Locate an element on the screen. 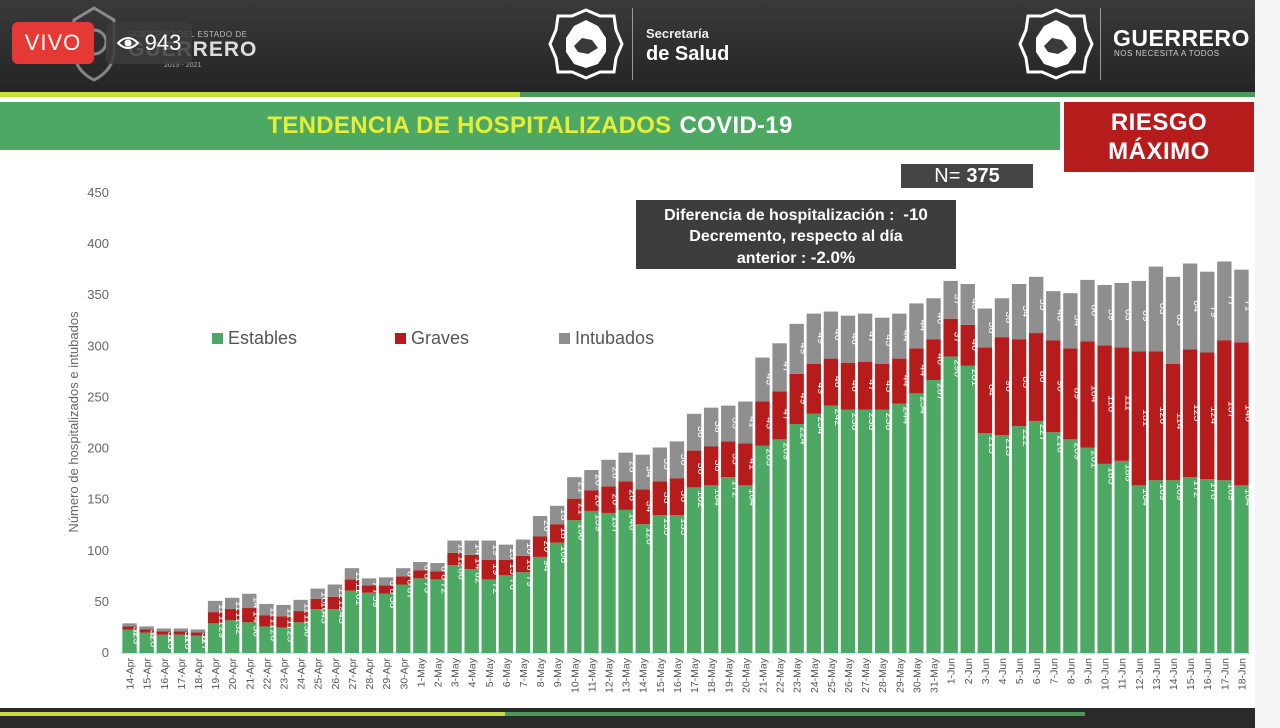 This screenshot has width=1280, height=728. legend-label: Intubados is located at coordinates (614, 338).